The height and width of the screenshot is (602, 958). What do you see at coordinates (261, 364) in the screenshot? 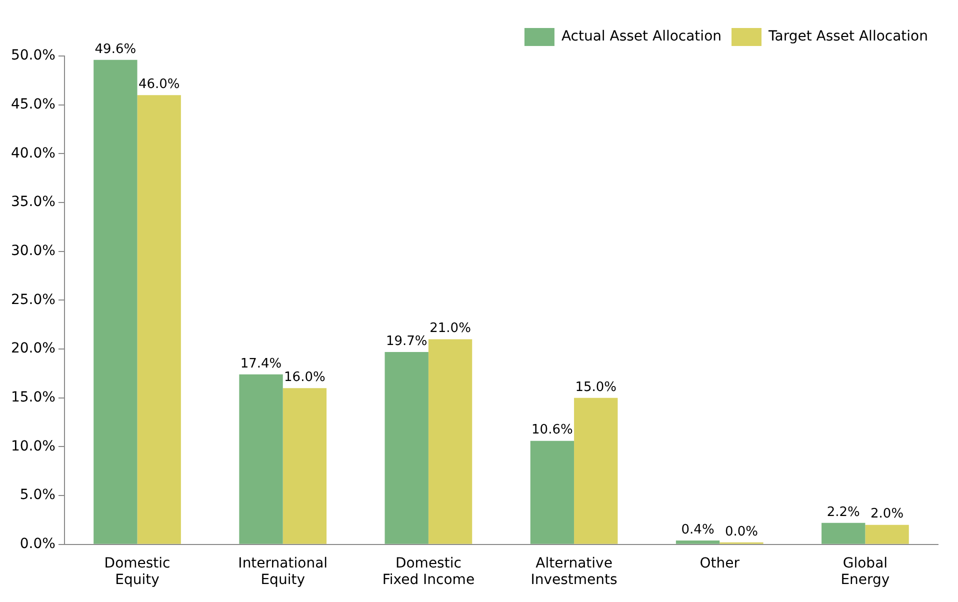
I see `data-label: 17.4%` at bounding box center [261, 364].